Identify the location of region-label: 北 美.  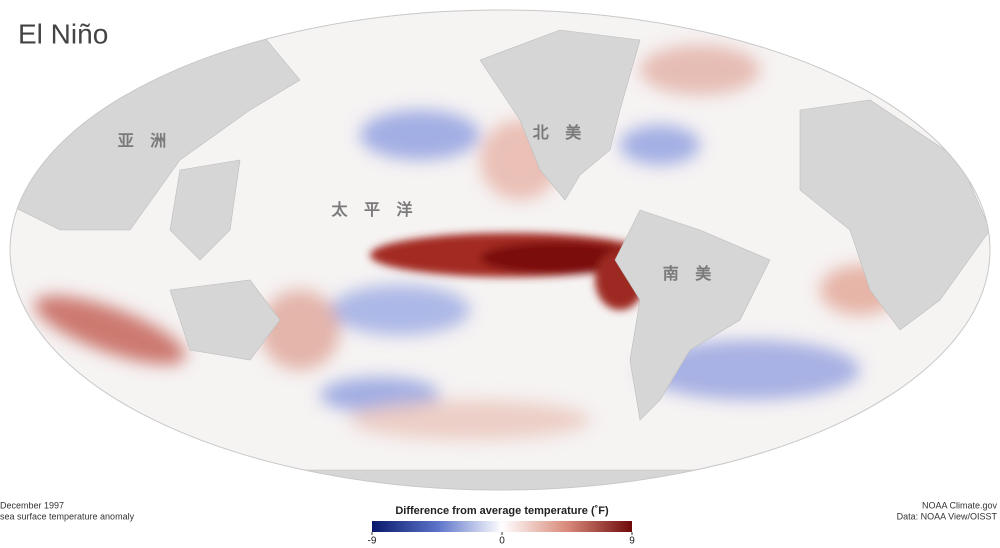
(560, 132).